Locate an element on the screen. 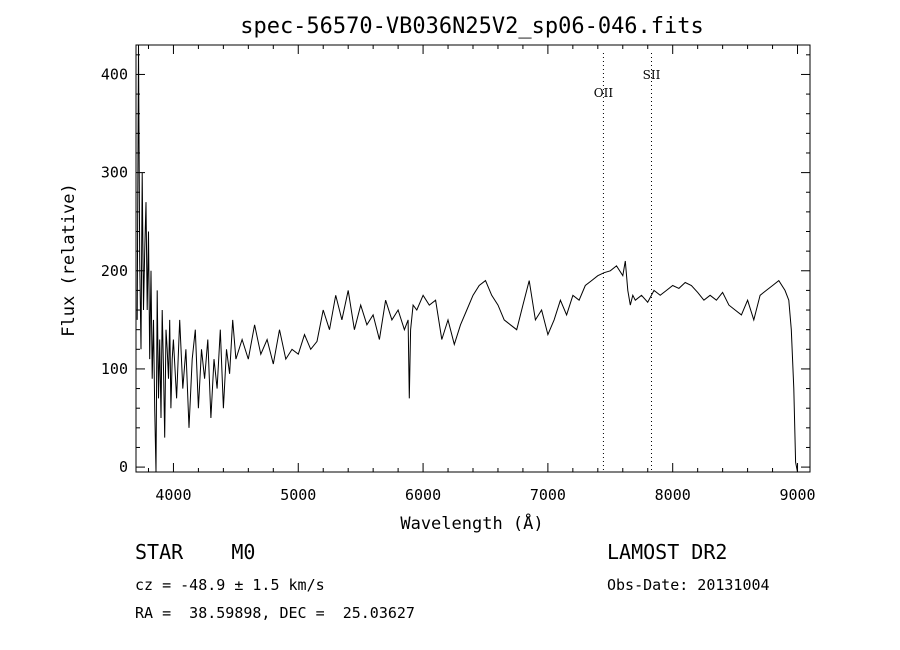 The height and width of the screenshot is (650, 900). line-markers: OII SII is located at coordinates (627, 262).